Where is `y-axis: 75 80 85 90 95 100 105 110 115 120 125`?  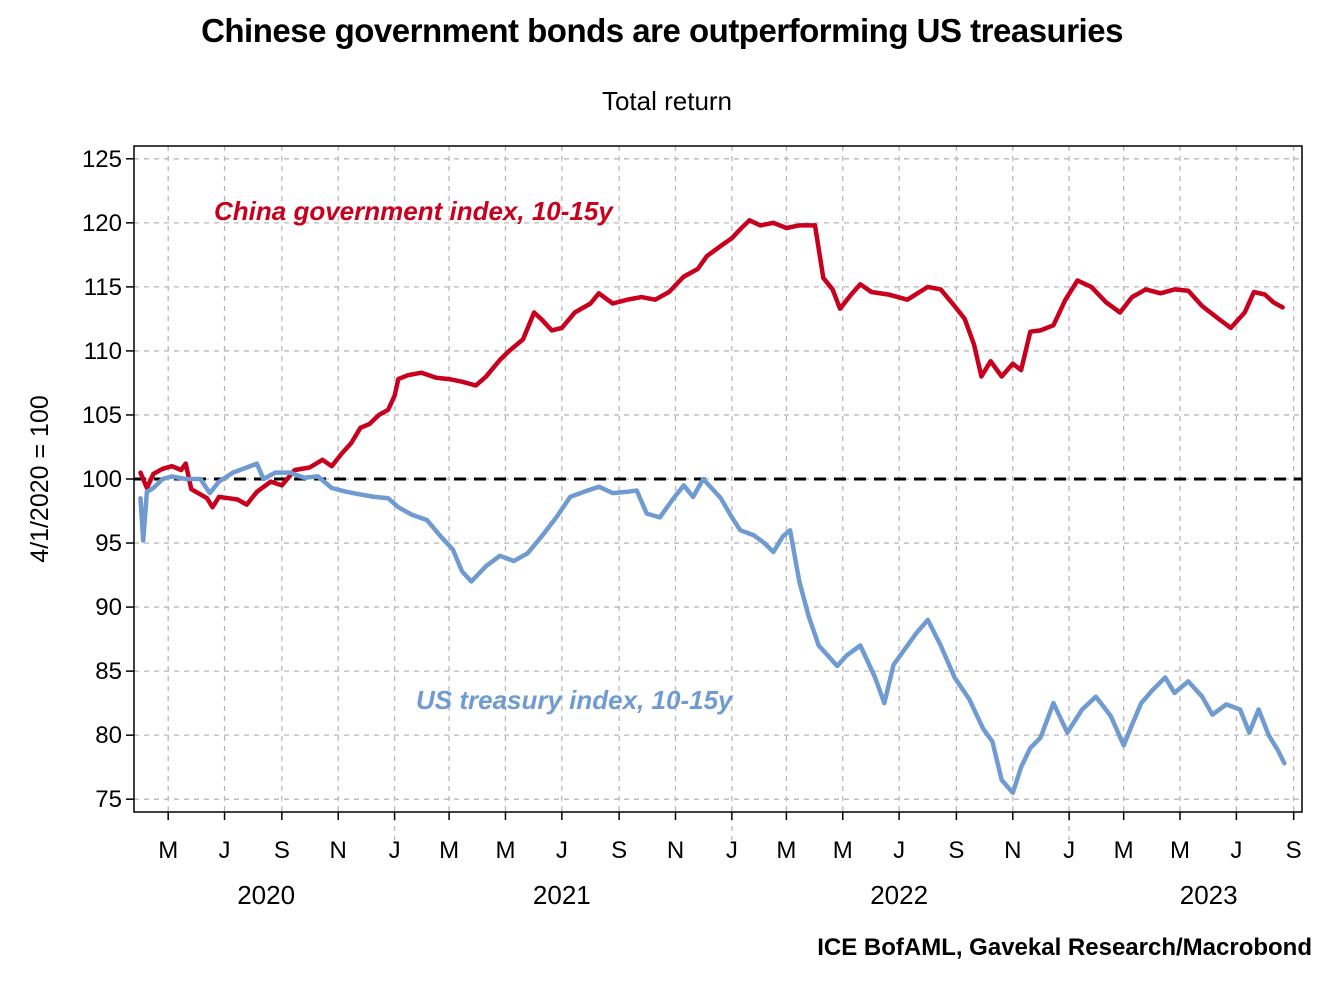 y-axis: 75 80 85 90 95 100 105 110 115 120 125 is located at coordinates (108, 479).